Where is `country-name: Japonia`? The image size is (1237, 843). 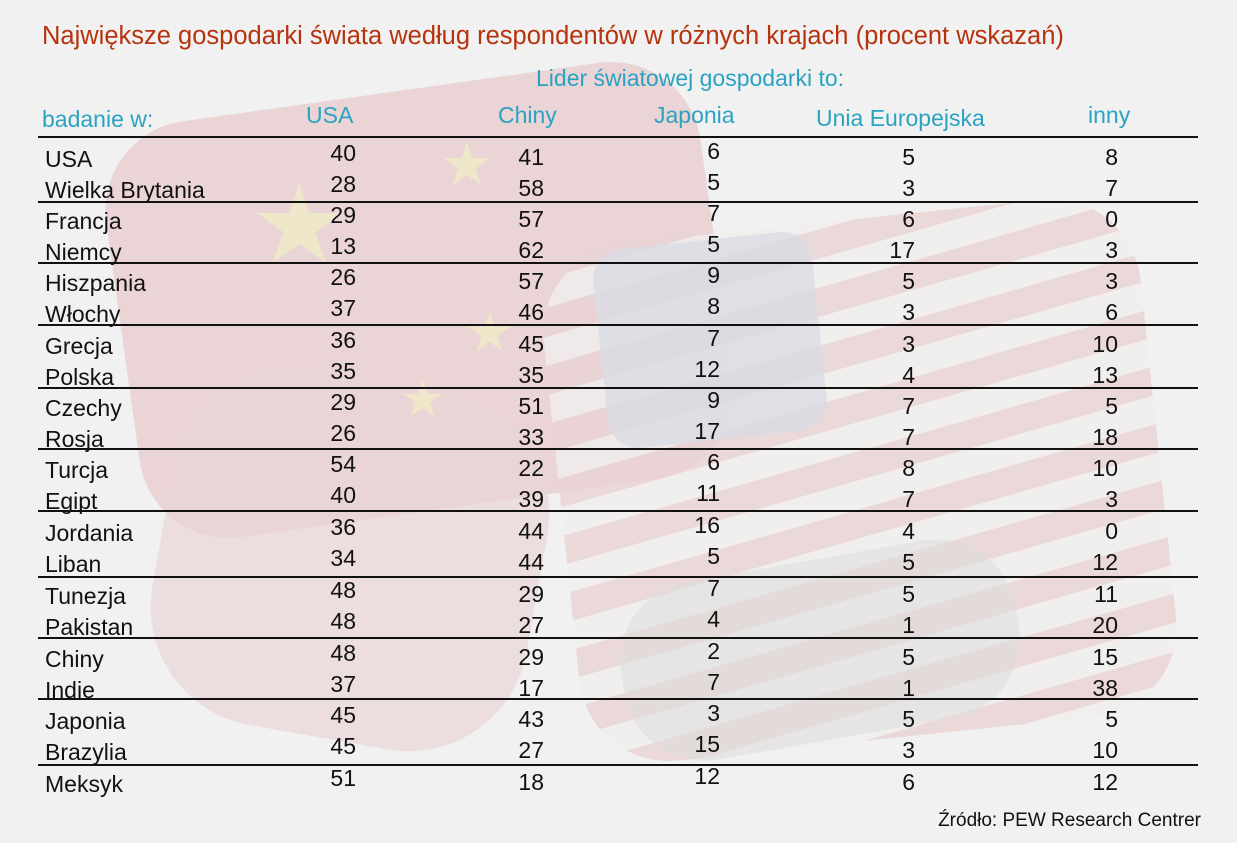 country-name: Japonia is located at coordinates (85, 721).